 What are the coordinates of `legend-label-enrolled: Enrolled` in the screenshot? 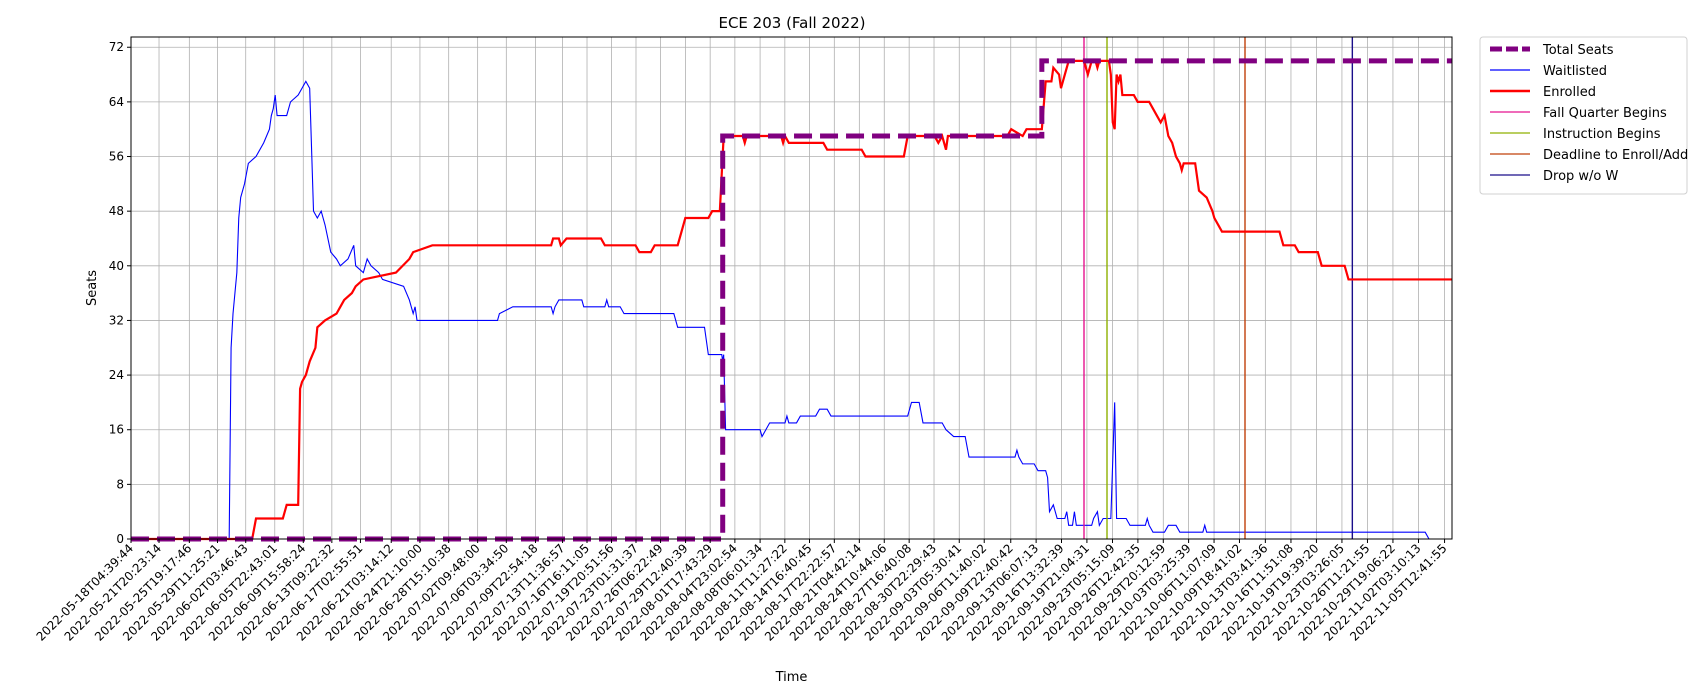 It's located at (1569, 92).